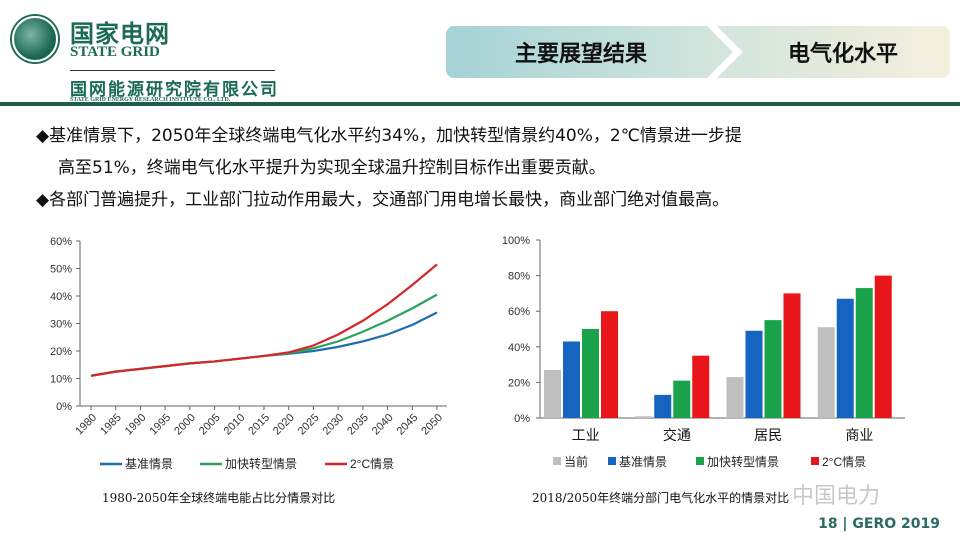 The height and width of the screenshot is (540, 960). What do you see at coordinates (111, 425) in the screenshot?
I see `x-tick-label: 1985` at bounding box center [111, 425].